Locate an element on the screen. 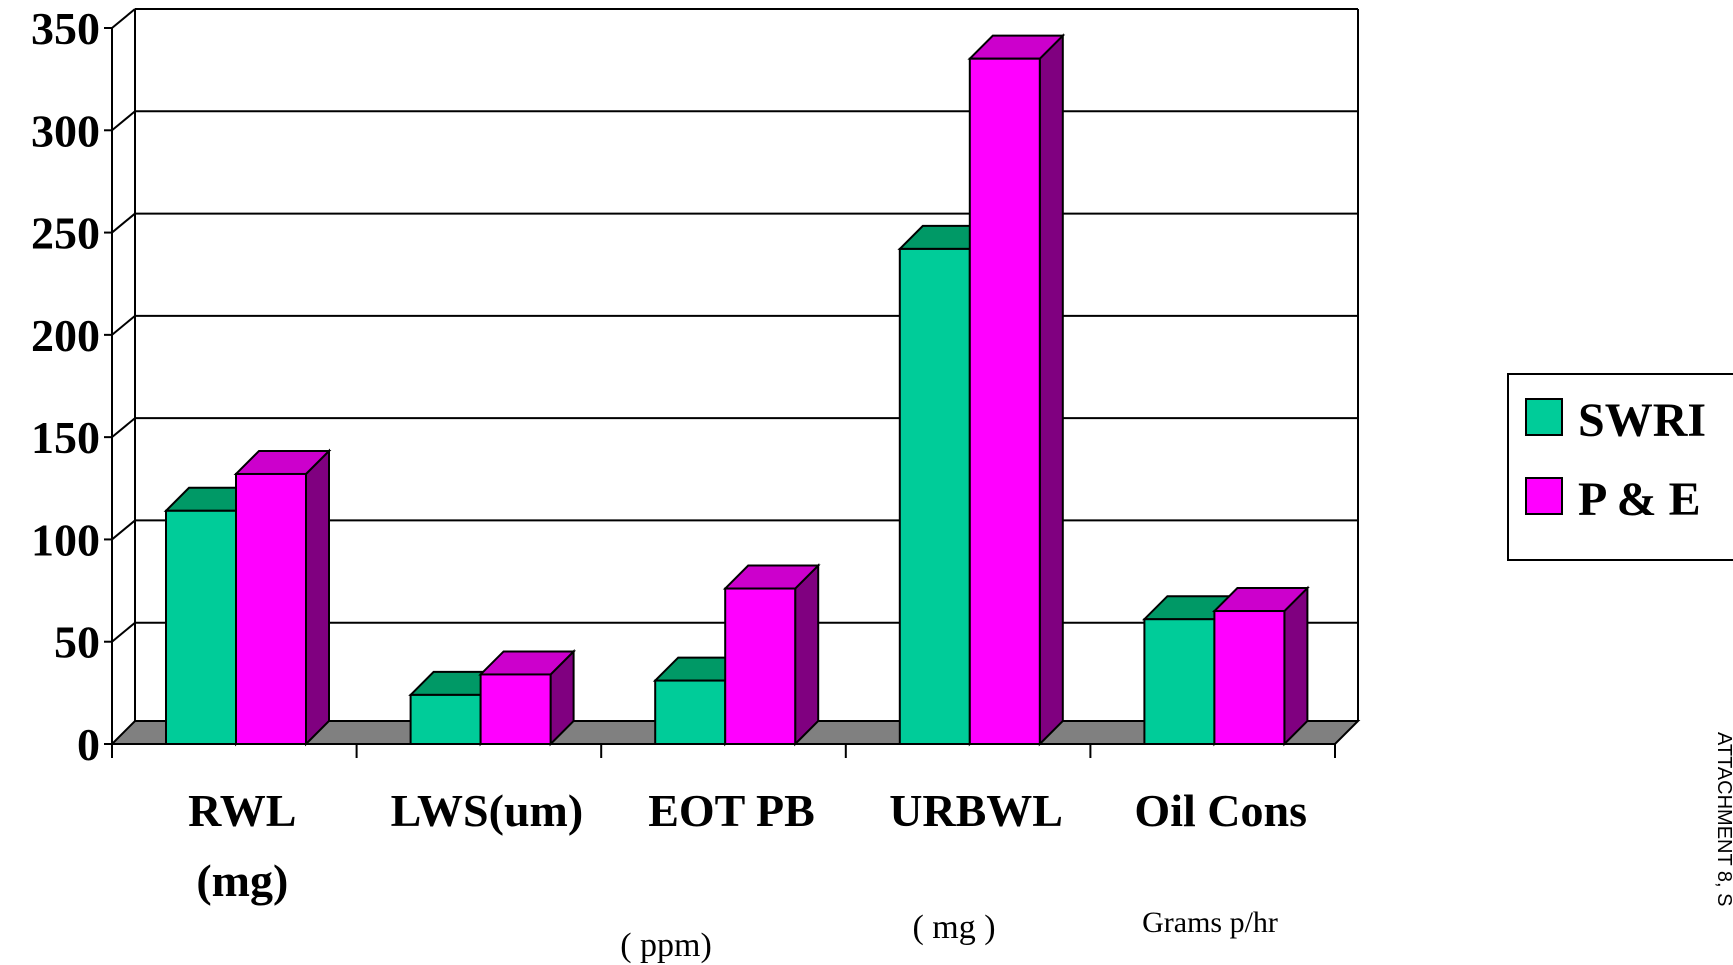  category-label-4: Oil Cons is located at coordinates (1220, 810).